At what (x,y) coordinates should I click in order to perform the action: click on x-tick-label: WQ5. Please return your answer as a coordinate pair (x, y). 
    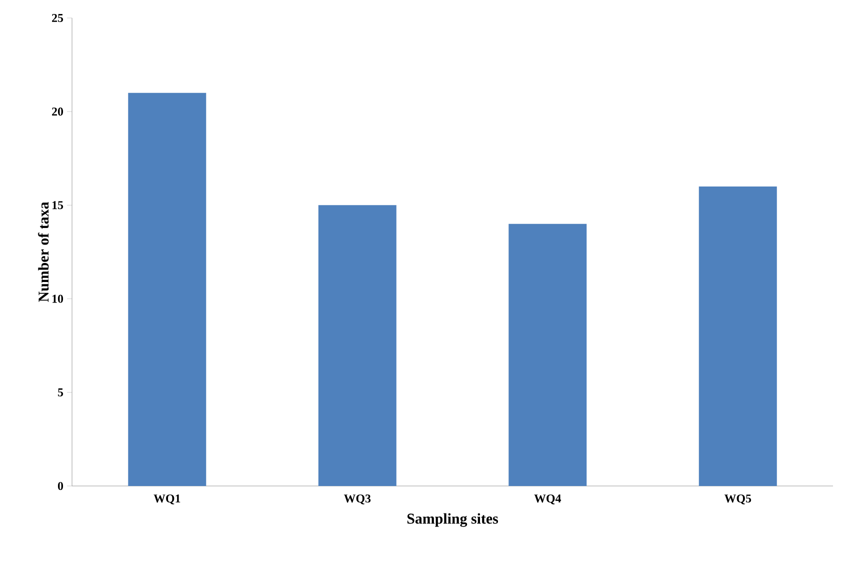
    Looking at the image, I should click on (738, 499).